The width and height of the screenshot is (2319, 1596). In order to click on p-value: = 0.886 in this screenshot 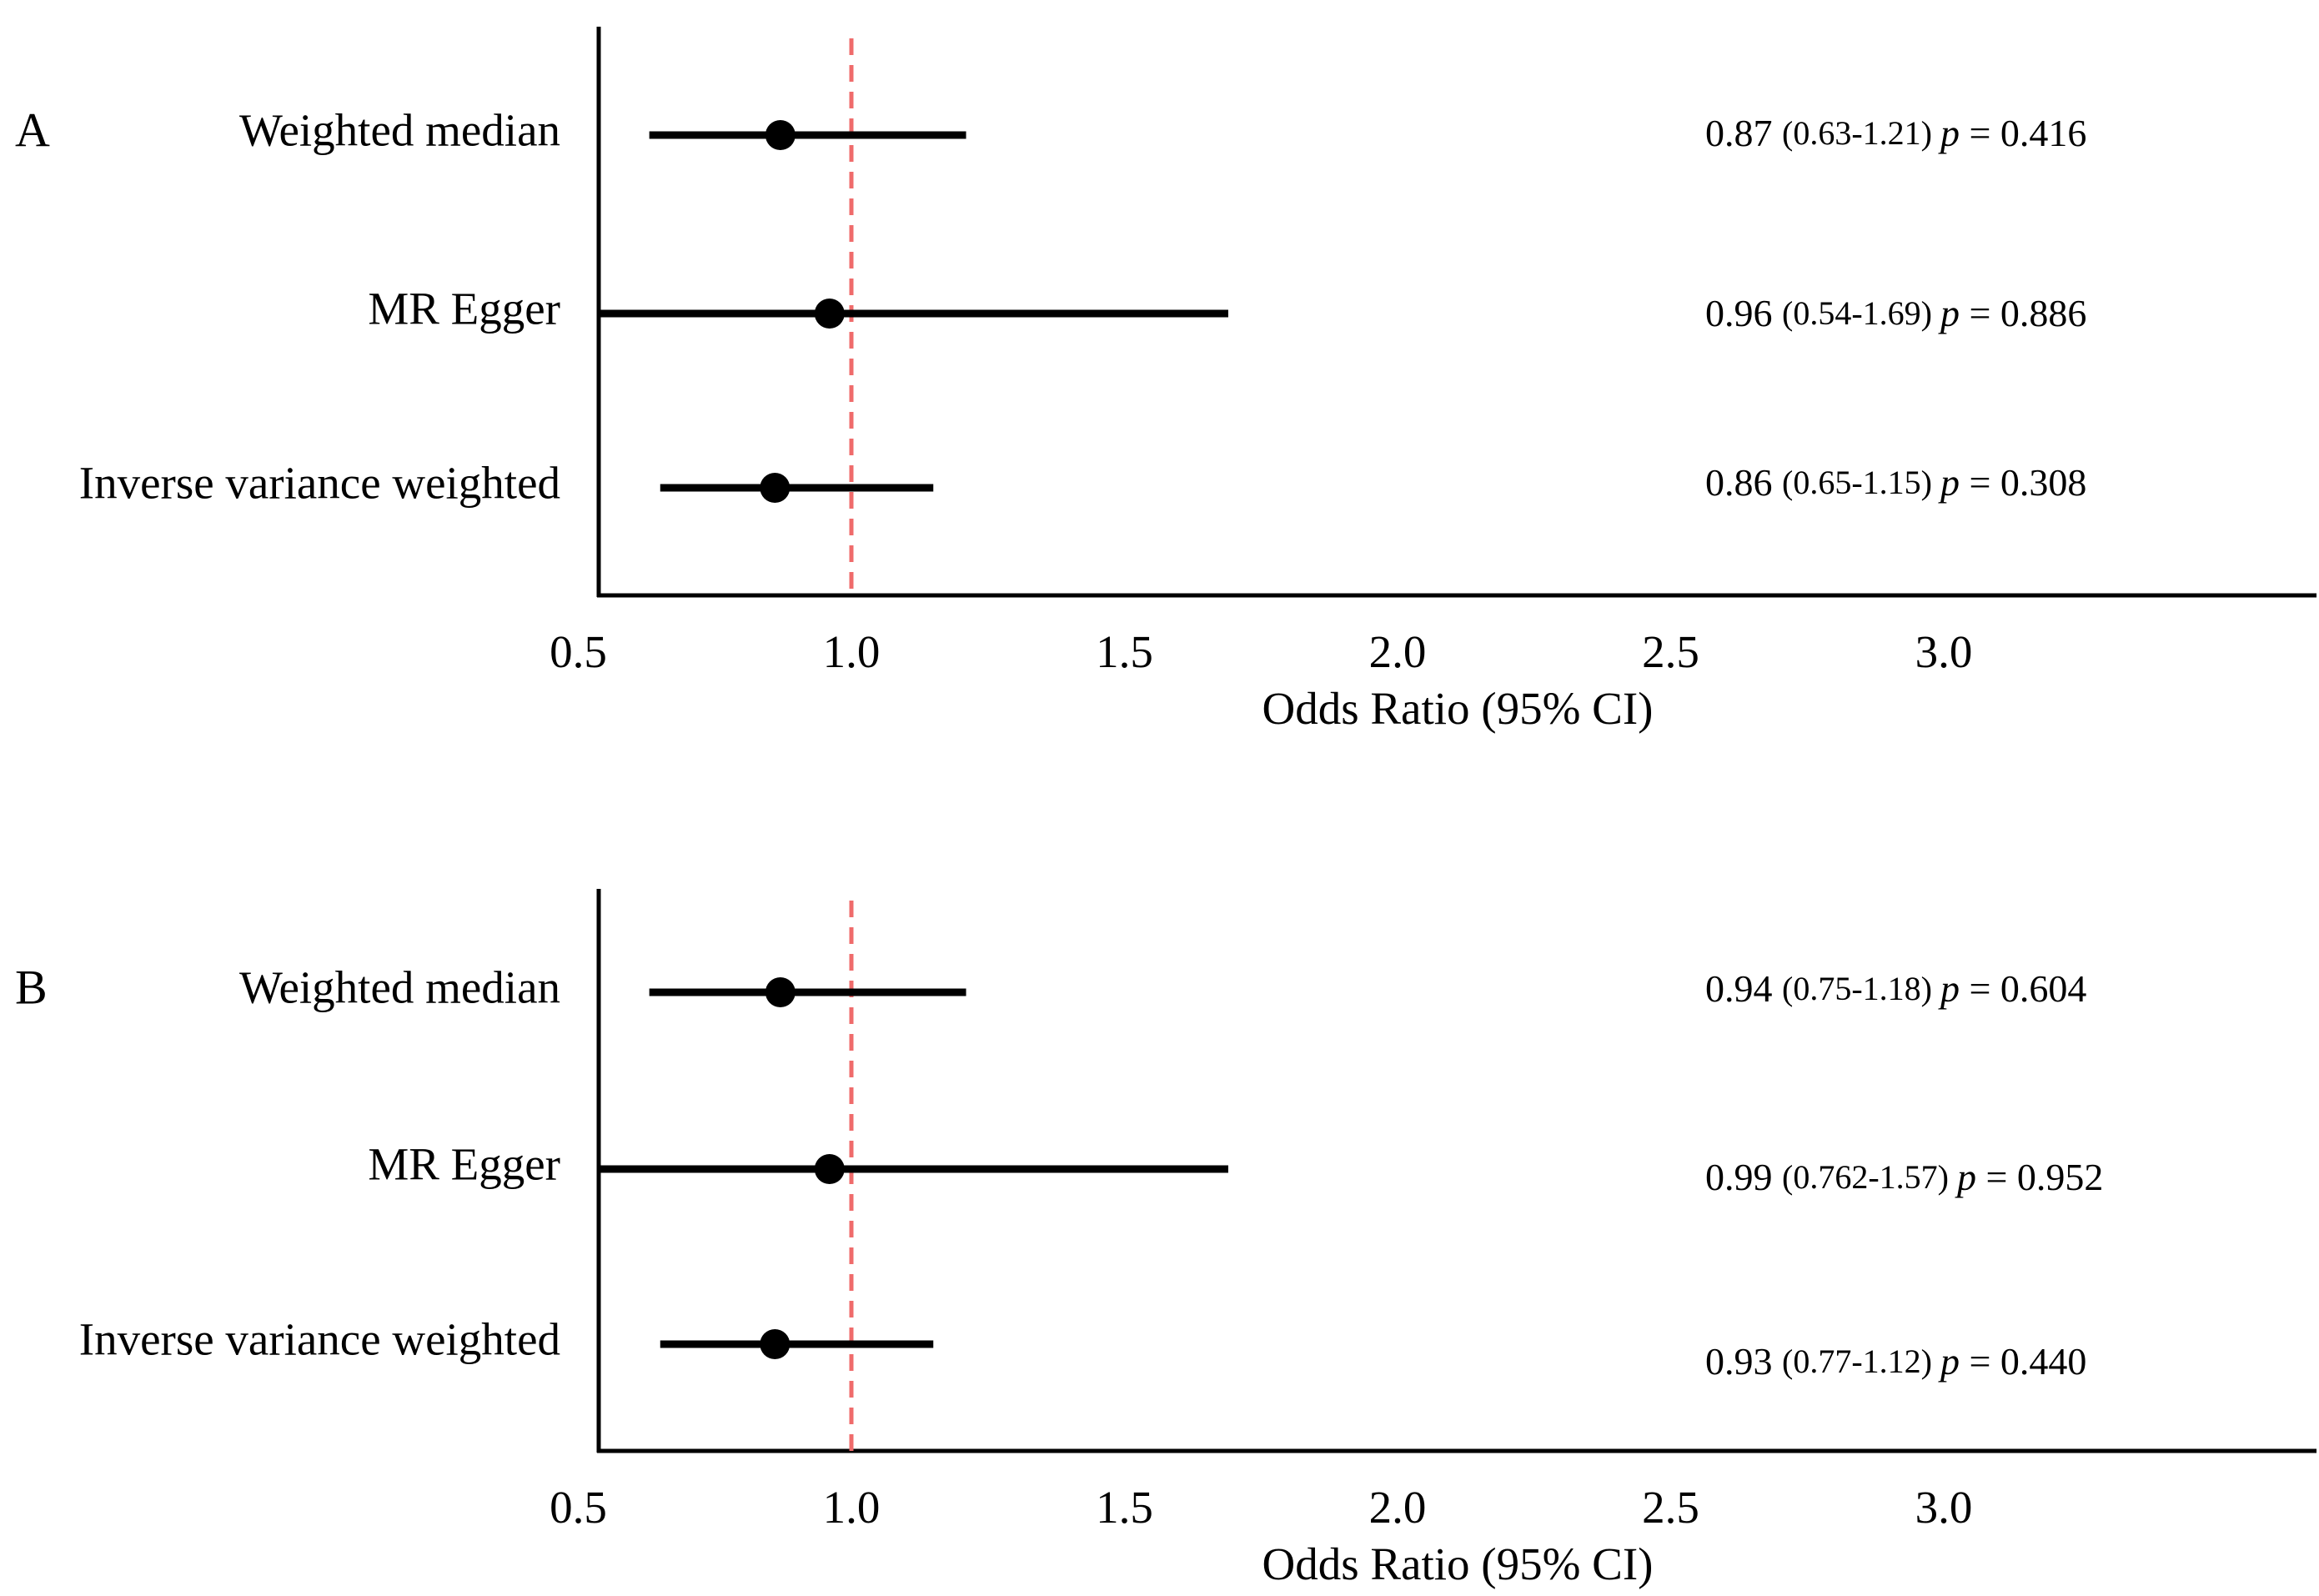, I will do `click(2023, 313)`.